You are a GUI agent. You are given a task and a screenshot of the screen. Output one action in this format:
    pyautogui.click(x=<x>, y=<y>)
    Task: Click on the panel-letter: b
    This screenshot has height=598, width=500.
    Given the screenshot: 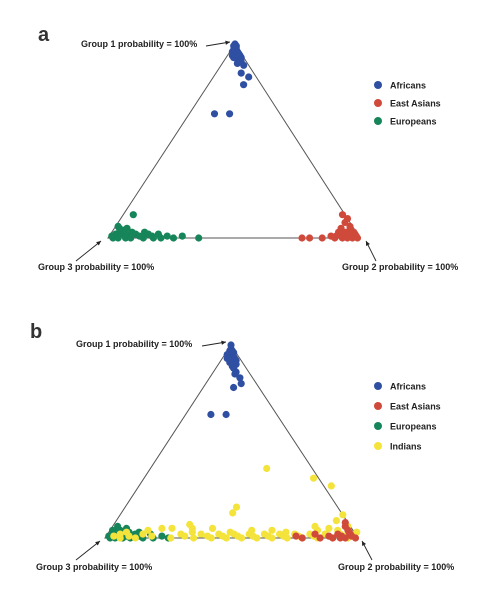 What is the action you would take?
    pyautogui.click(x=36, y=332)
    